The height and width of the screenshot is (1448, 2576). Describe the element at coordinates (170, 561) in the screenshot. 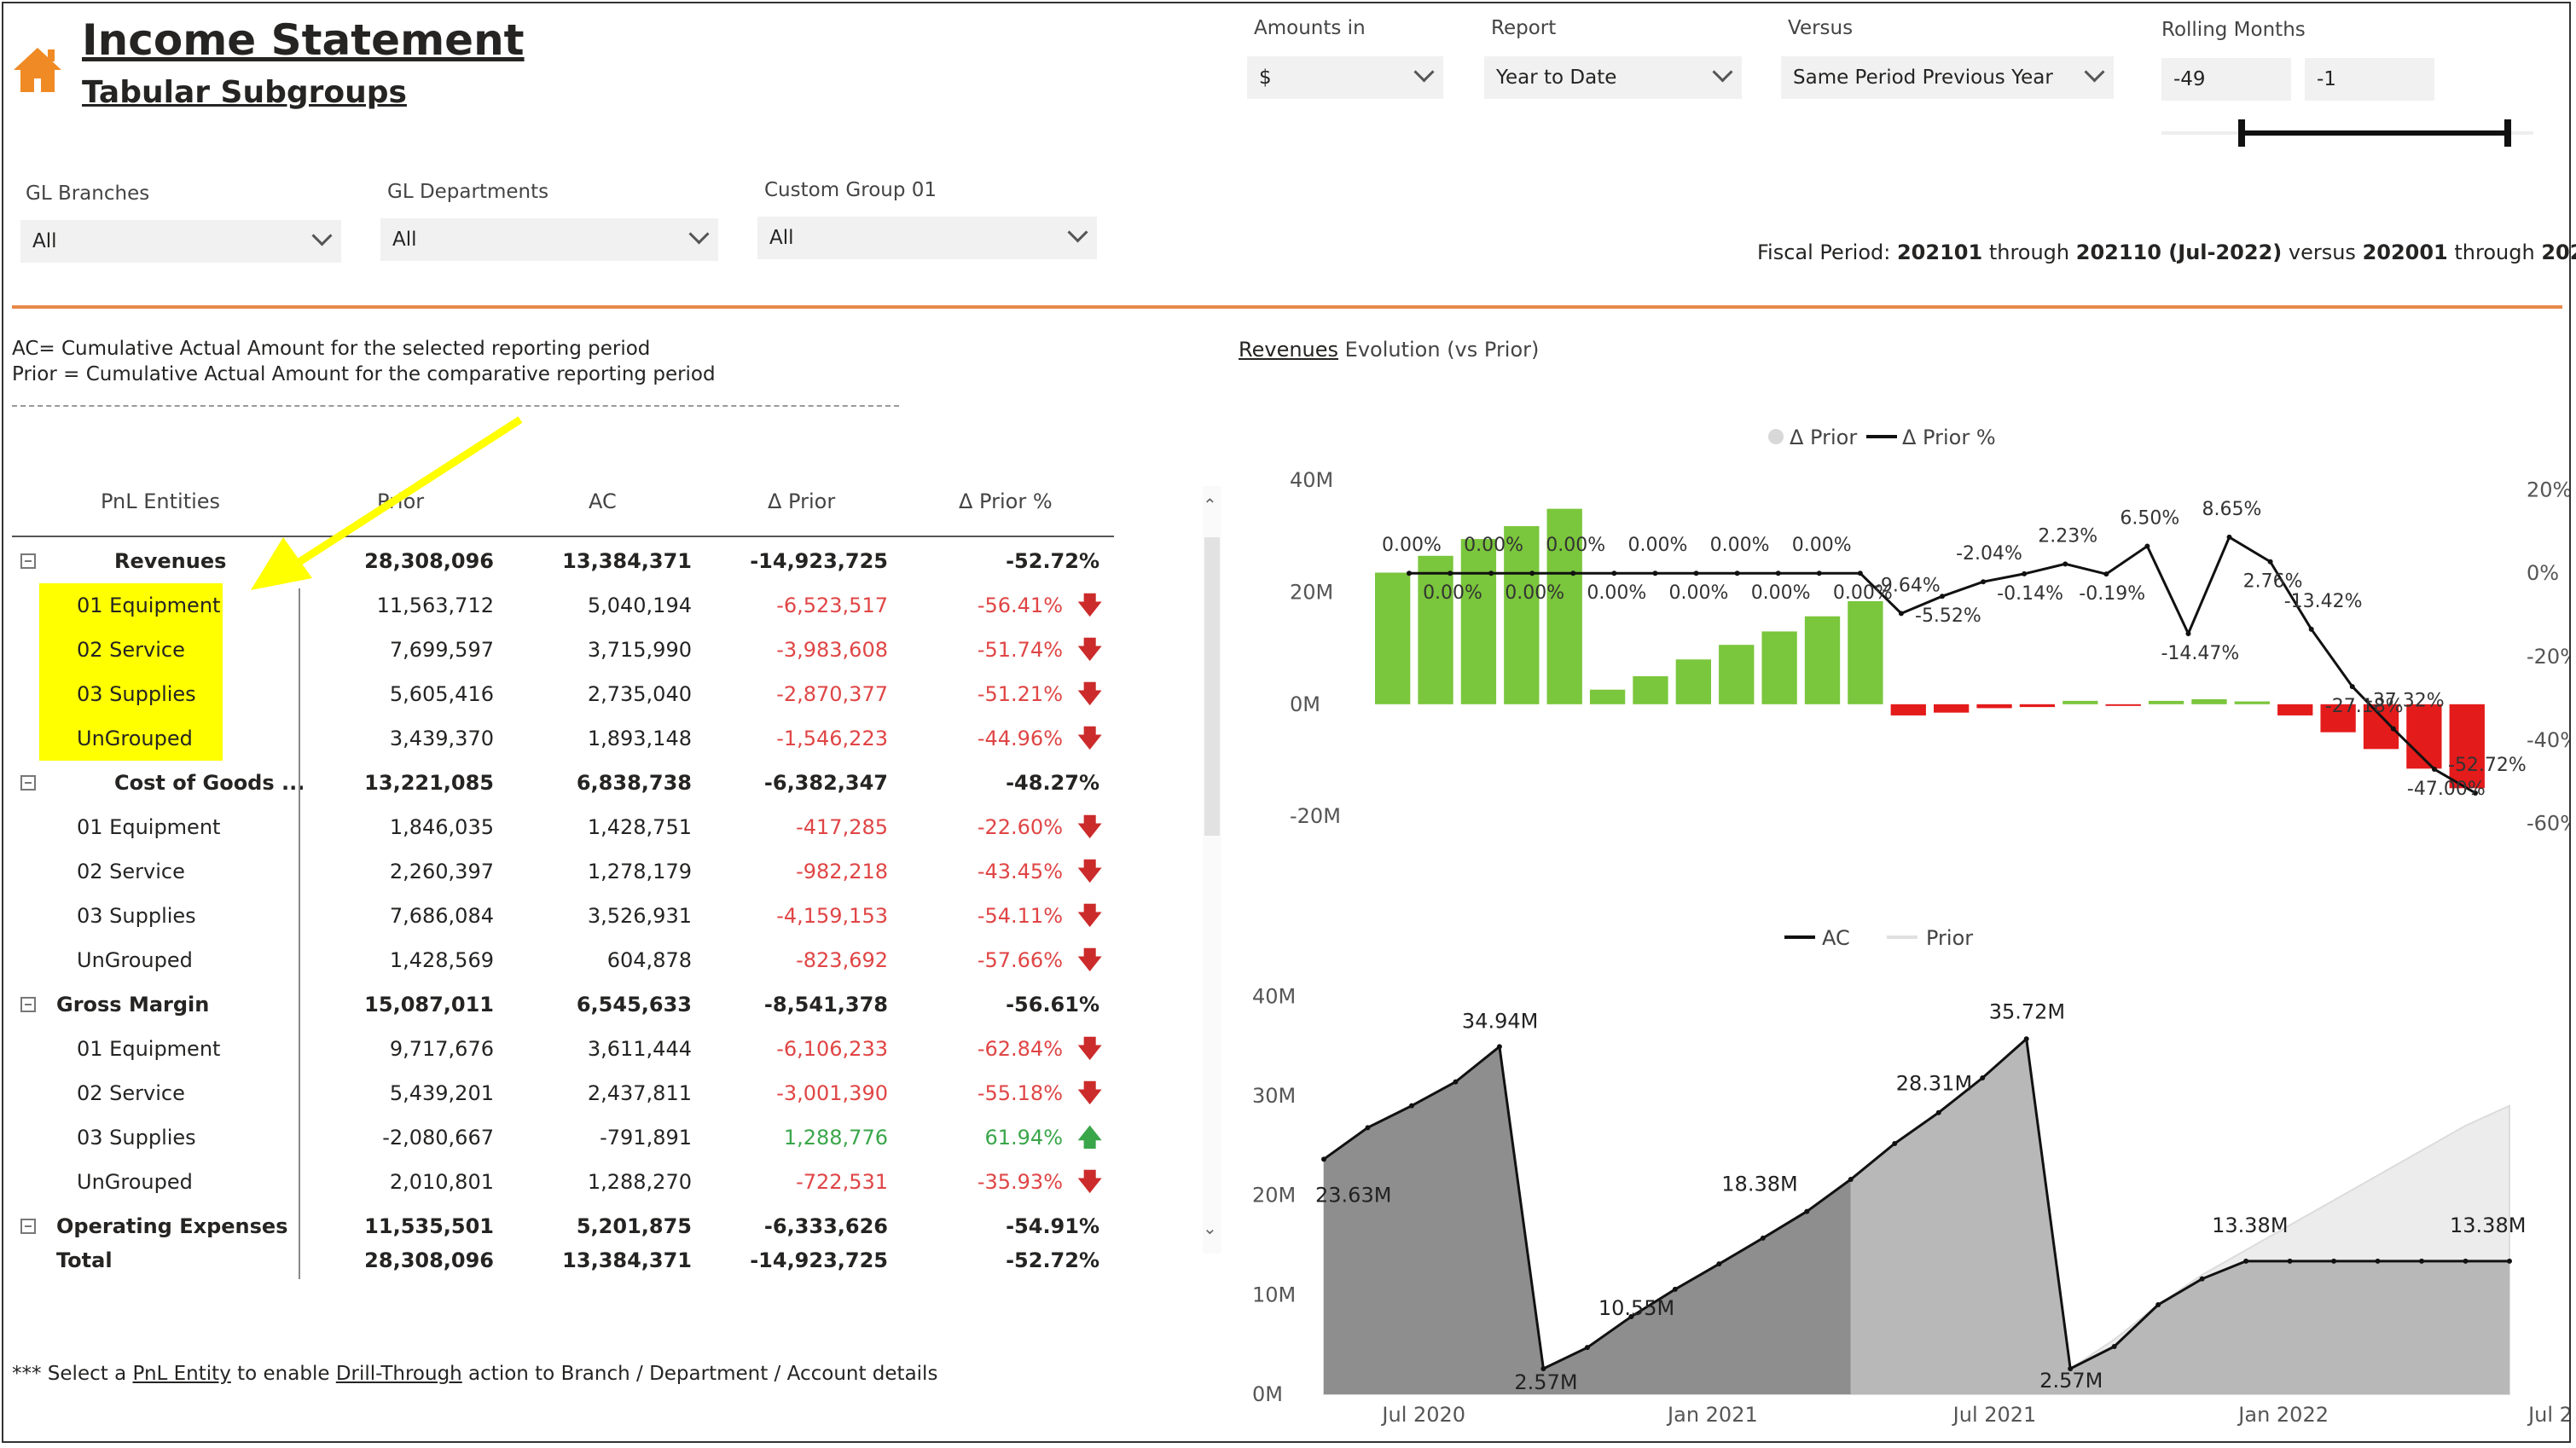

I see `row-label: Revenues` at that location.